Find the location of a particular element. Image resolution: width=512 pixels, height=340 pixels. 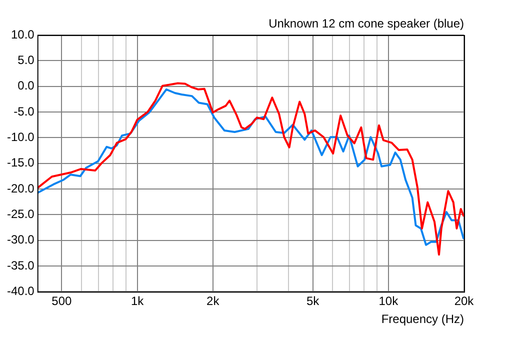

y-tick-label: -40.0 is located at coordinates (20, 291).